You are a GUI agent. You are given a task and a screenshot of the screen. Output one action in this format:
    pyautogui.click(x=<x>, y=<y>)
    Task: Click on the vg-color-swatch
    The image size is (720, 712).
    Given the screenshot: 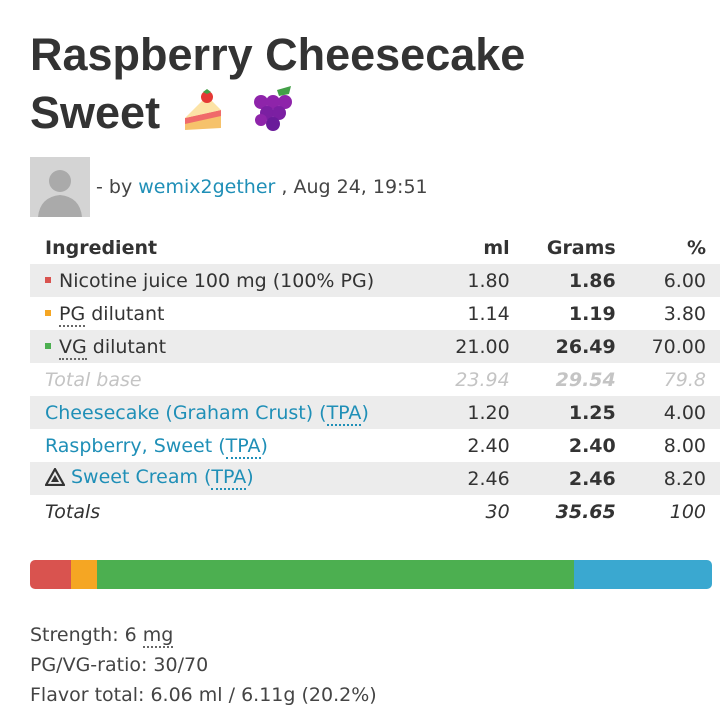 What is the action you would take?
    pyautogui.click(x=48, y=345)
    